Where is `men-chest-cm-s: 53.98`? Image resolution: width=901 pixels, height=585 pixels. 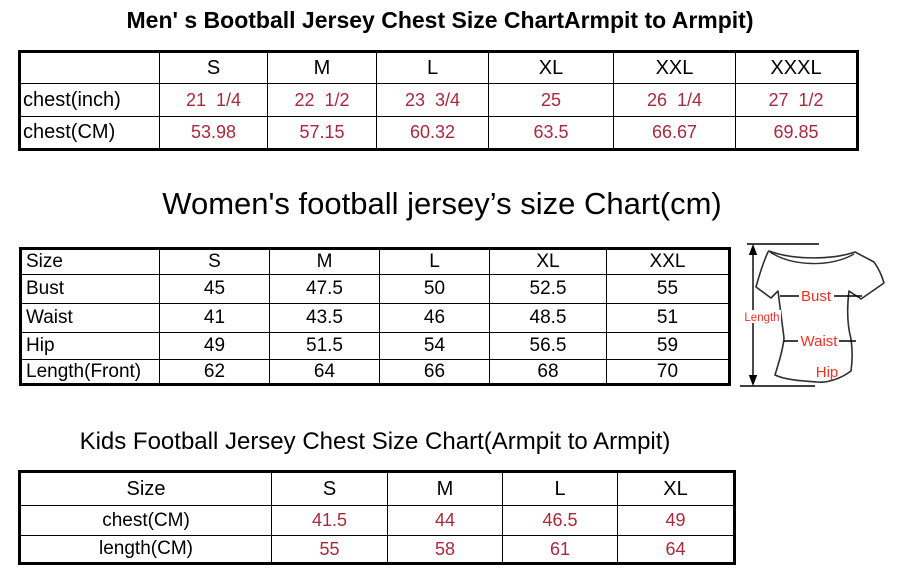 men-chest-cm-s: 53.98 is located at coordinates (213, 133).